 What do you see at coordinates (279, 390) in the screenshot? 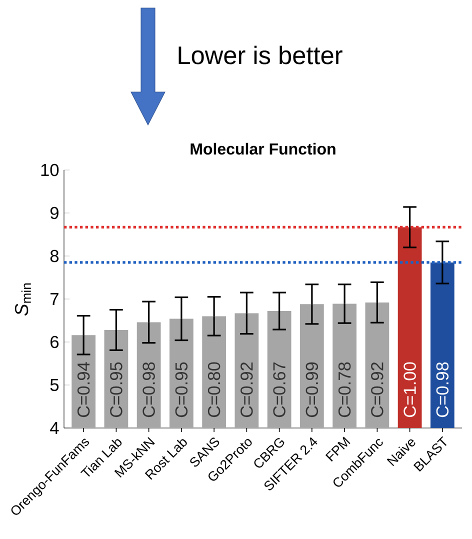
I see `annotation: C=0.67` at bounding box center [279, 390].